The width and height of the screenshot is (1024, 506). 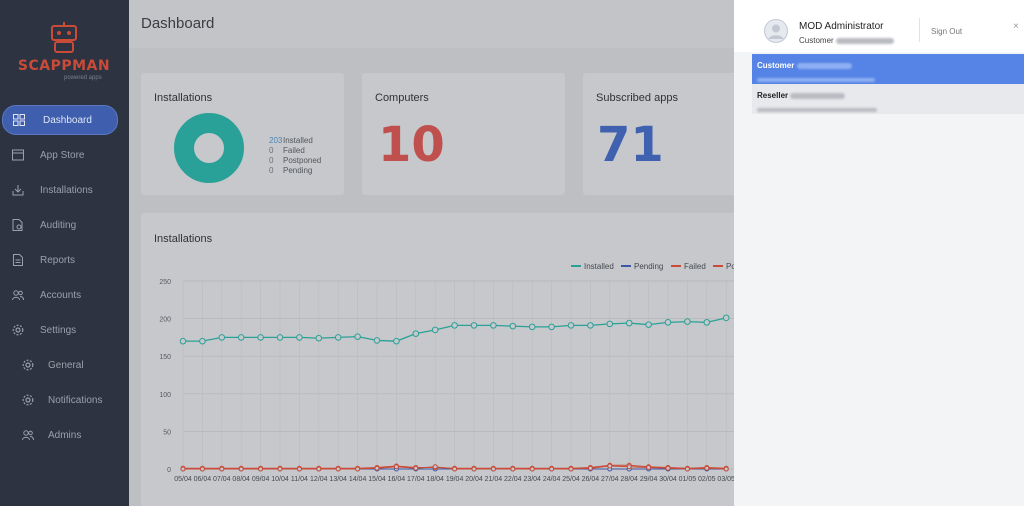 What do you see at coordinates (435, 479) in the screenshot?
I see `x-tick-label: 18/04` at bounding box center [435, 479].